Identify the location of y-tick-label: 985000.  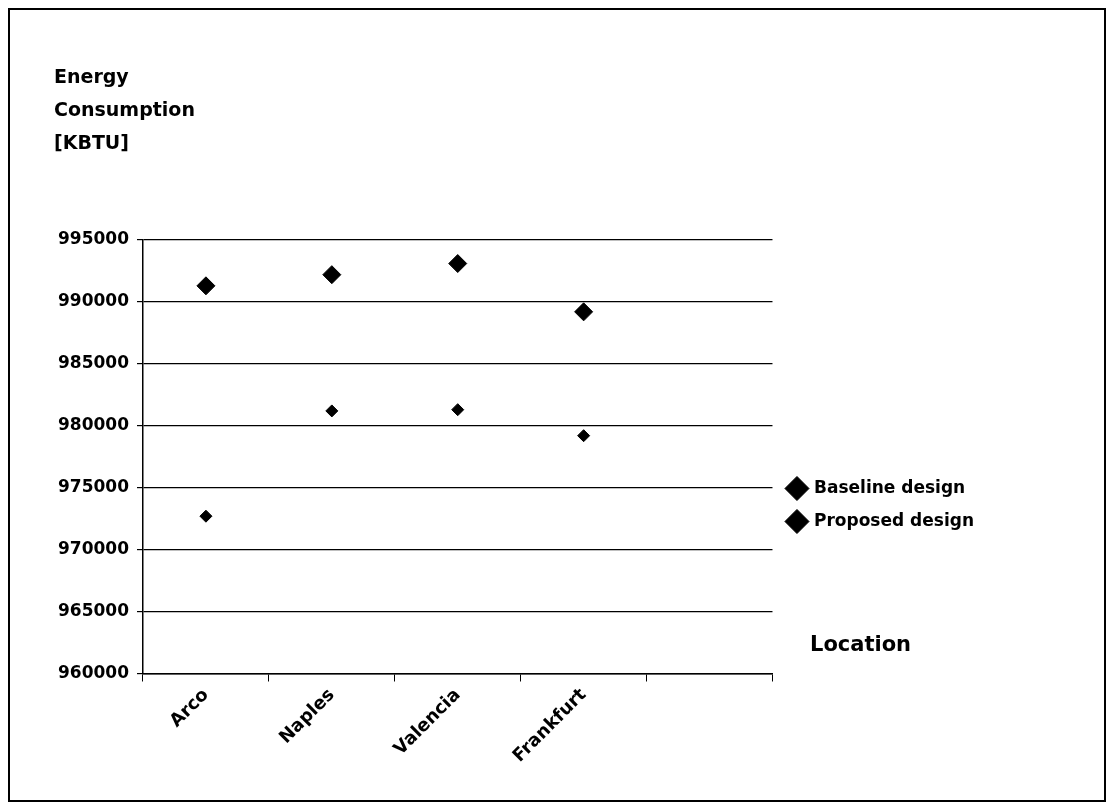
(93, 362).